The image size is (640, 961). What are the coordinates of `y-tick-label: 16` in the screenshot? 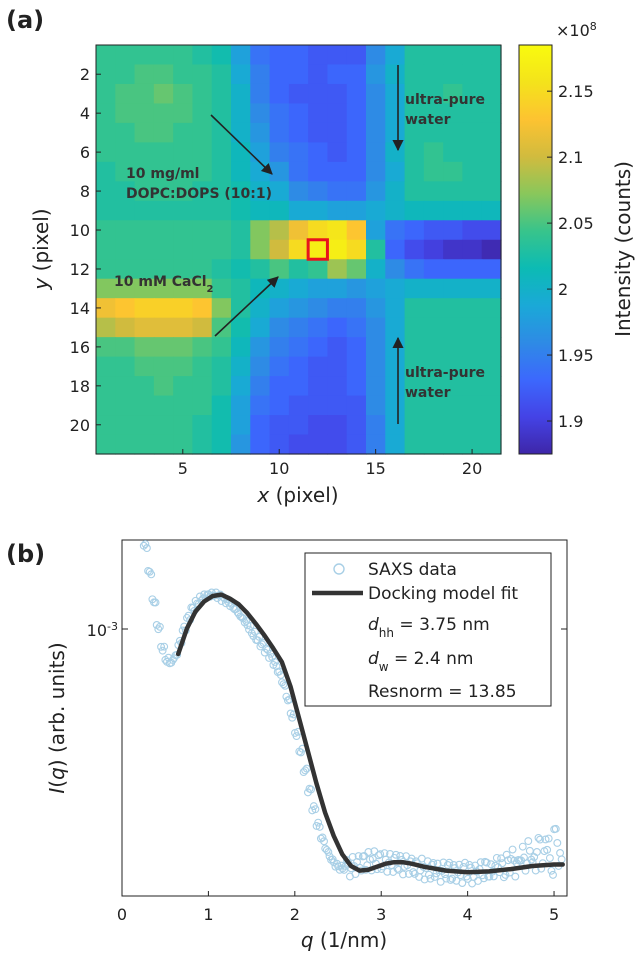 It's located at (80, 347).